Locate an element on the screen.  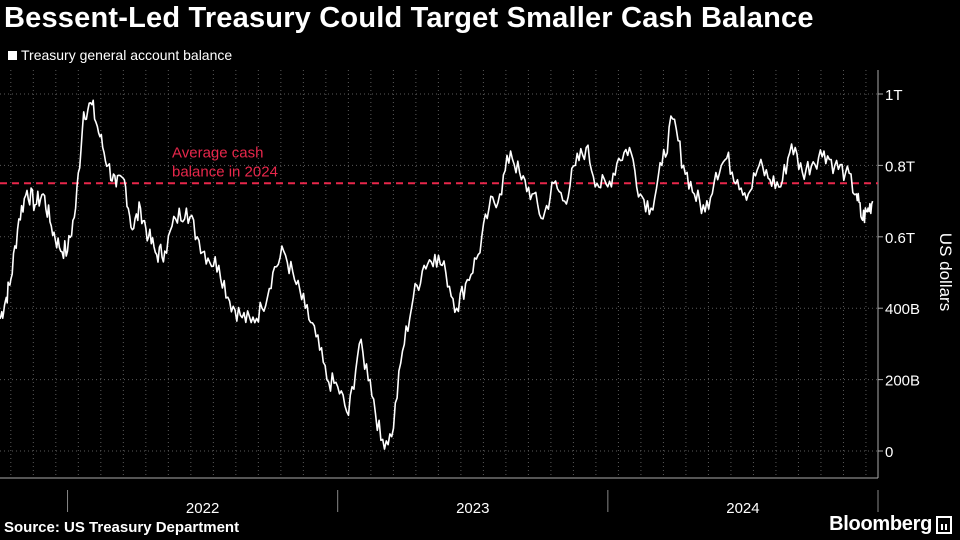
y-tick-label: 0.8T is located at coordinates (900, 166).